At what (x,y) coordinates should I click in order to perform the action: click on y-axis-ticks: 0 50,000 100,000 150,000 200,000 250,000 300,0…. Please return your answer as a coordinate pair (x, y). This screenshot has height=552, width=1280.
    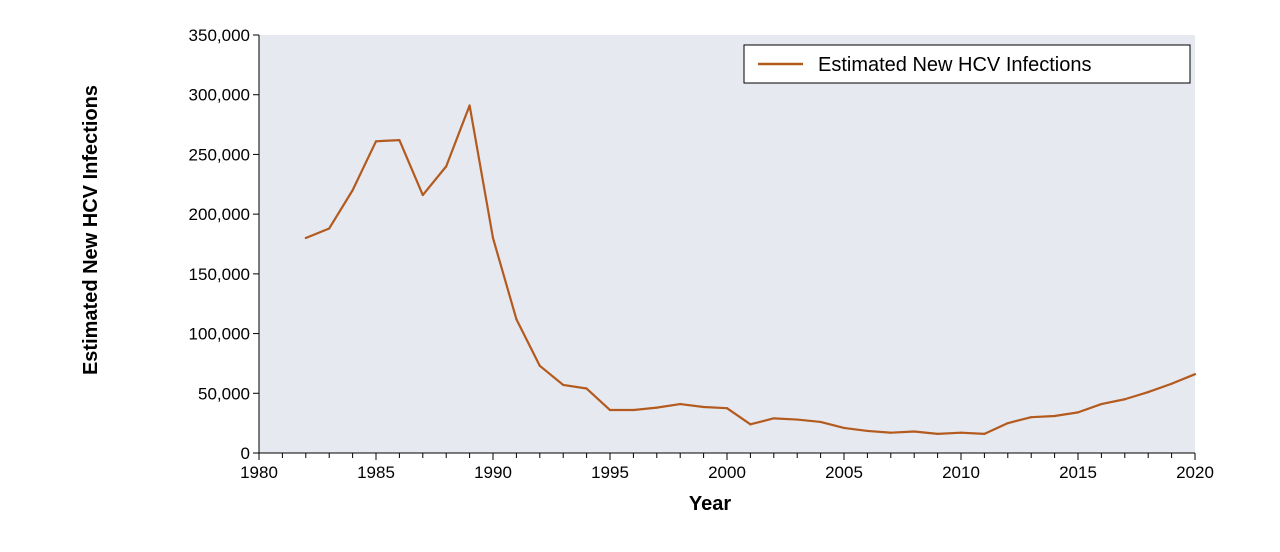
    Looking at the image, I should click on (224, 244).